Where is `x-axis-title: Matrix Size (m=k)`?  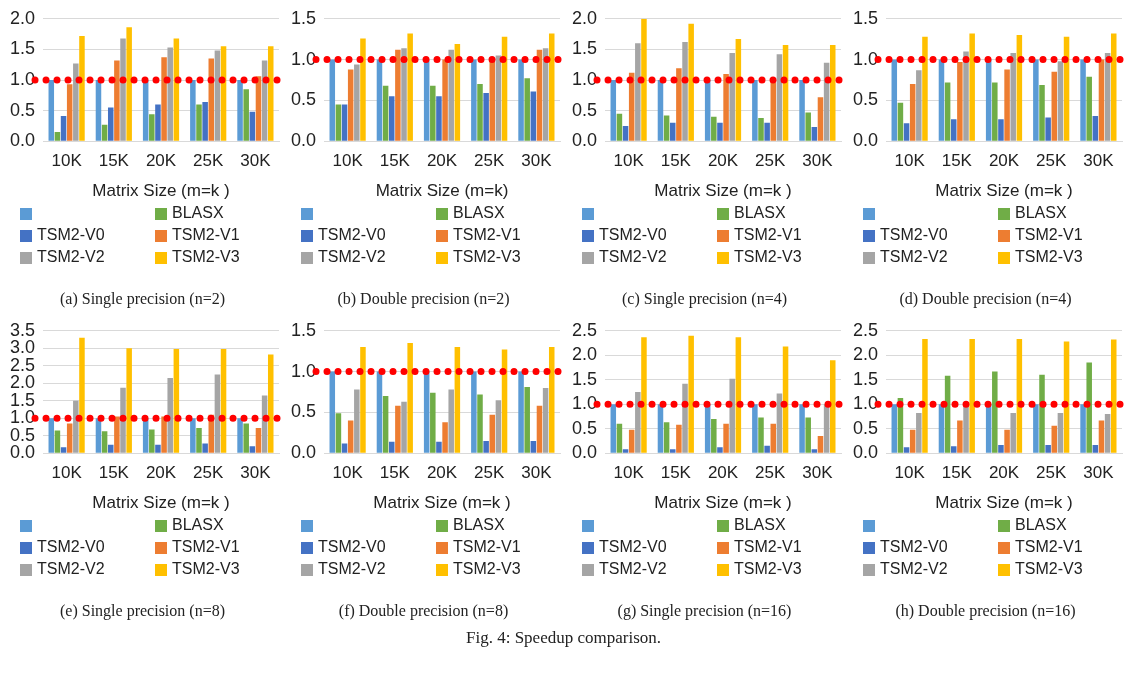
x-axis-title: Matrix Size (m=k) is located at coordinates (442, 191).